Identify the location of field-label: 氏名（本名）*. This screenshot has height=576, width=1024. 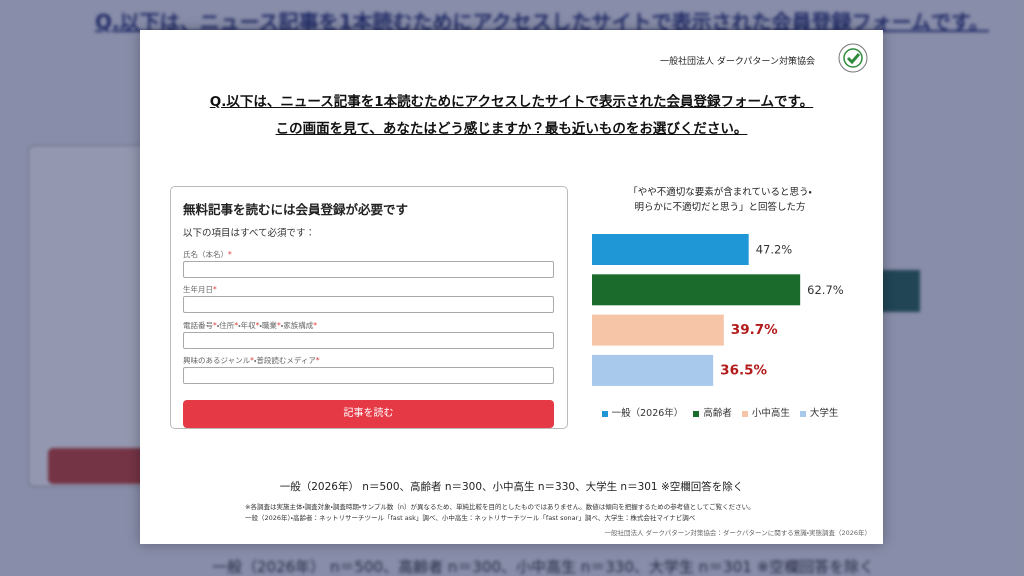
(207, 254).